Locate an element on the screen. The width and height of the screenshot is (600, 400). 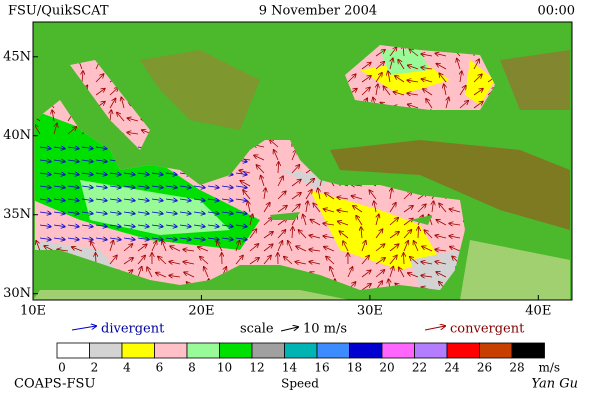
colorbar-label: 24 is located at coordinates (452, 368).